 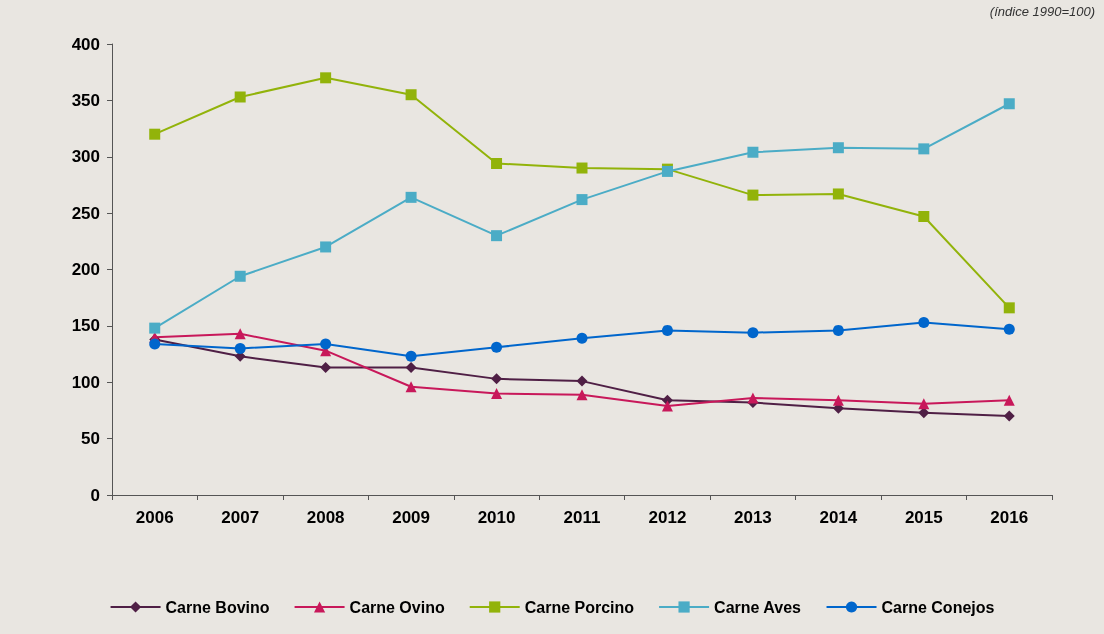 What do you see at coordinates (667, 517) in the screenshot?
I see `x-tick-label: 2012` at bounding box center [667, 517].